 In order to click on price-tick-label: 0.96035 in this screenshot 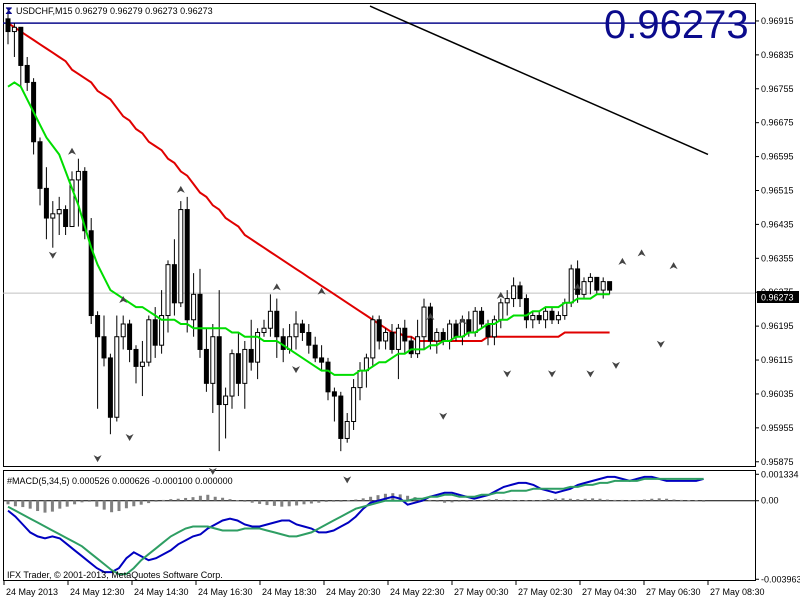, I will do `click(777, 394)`.